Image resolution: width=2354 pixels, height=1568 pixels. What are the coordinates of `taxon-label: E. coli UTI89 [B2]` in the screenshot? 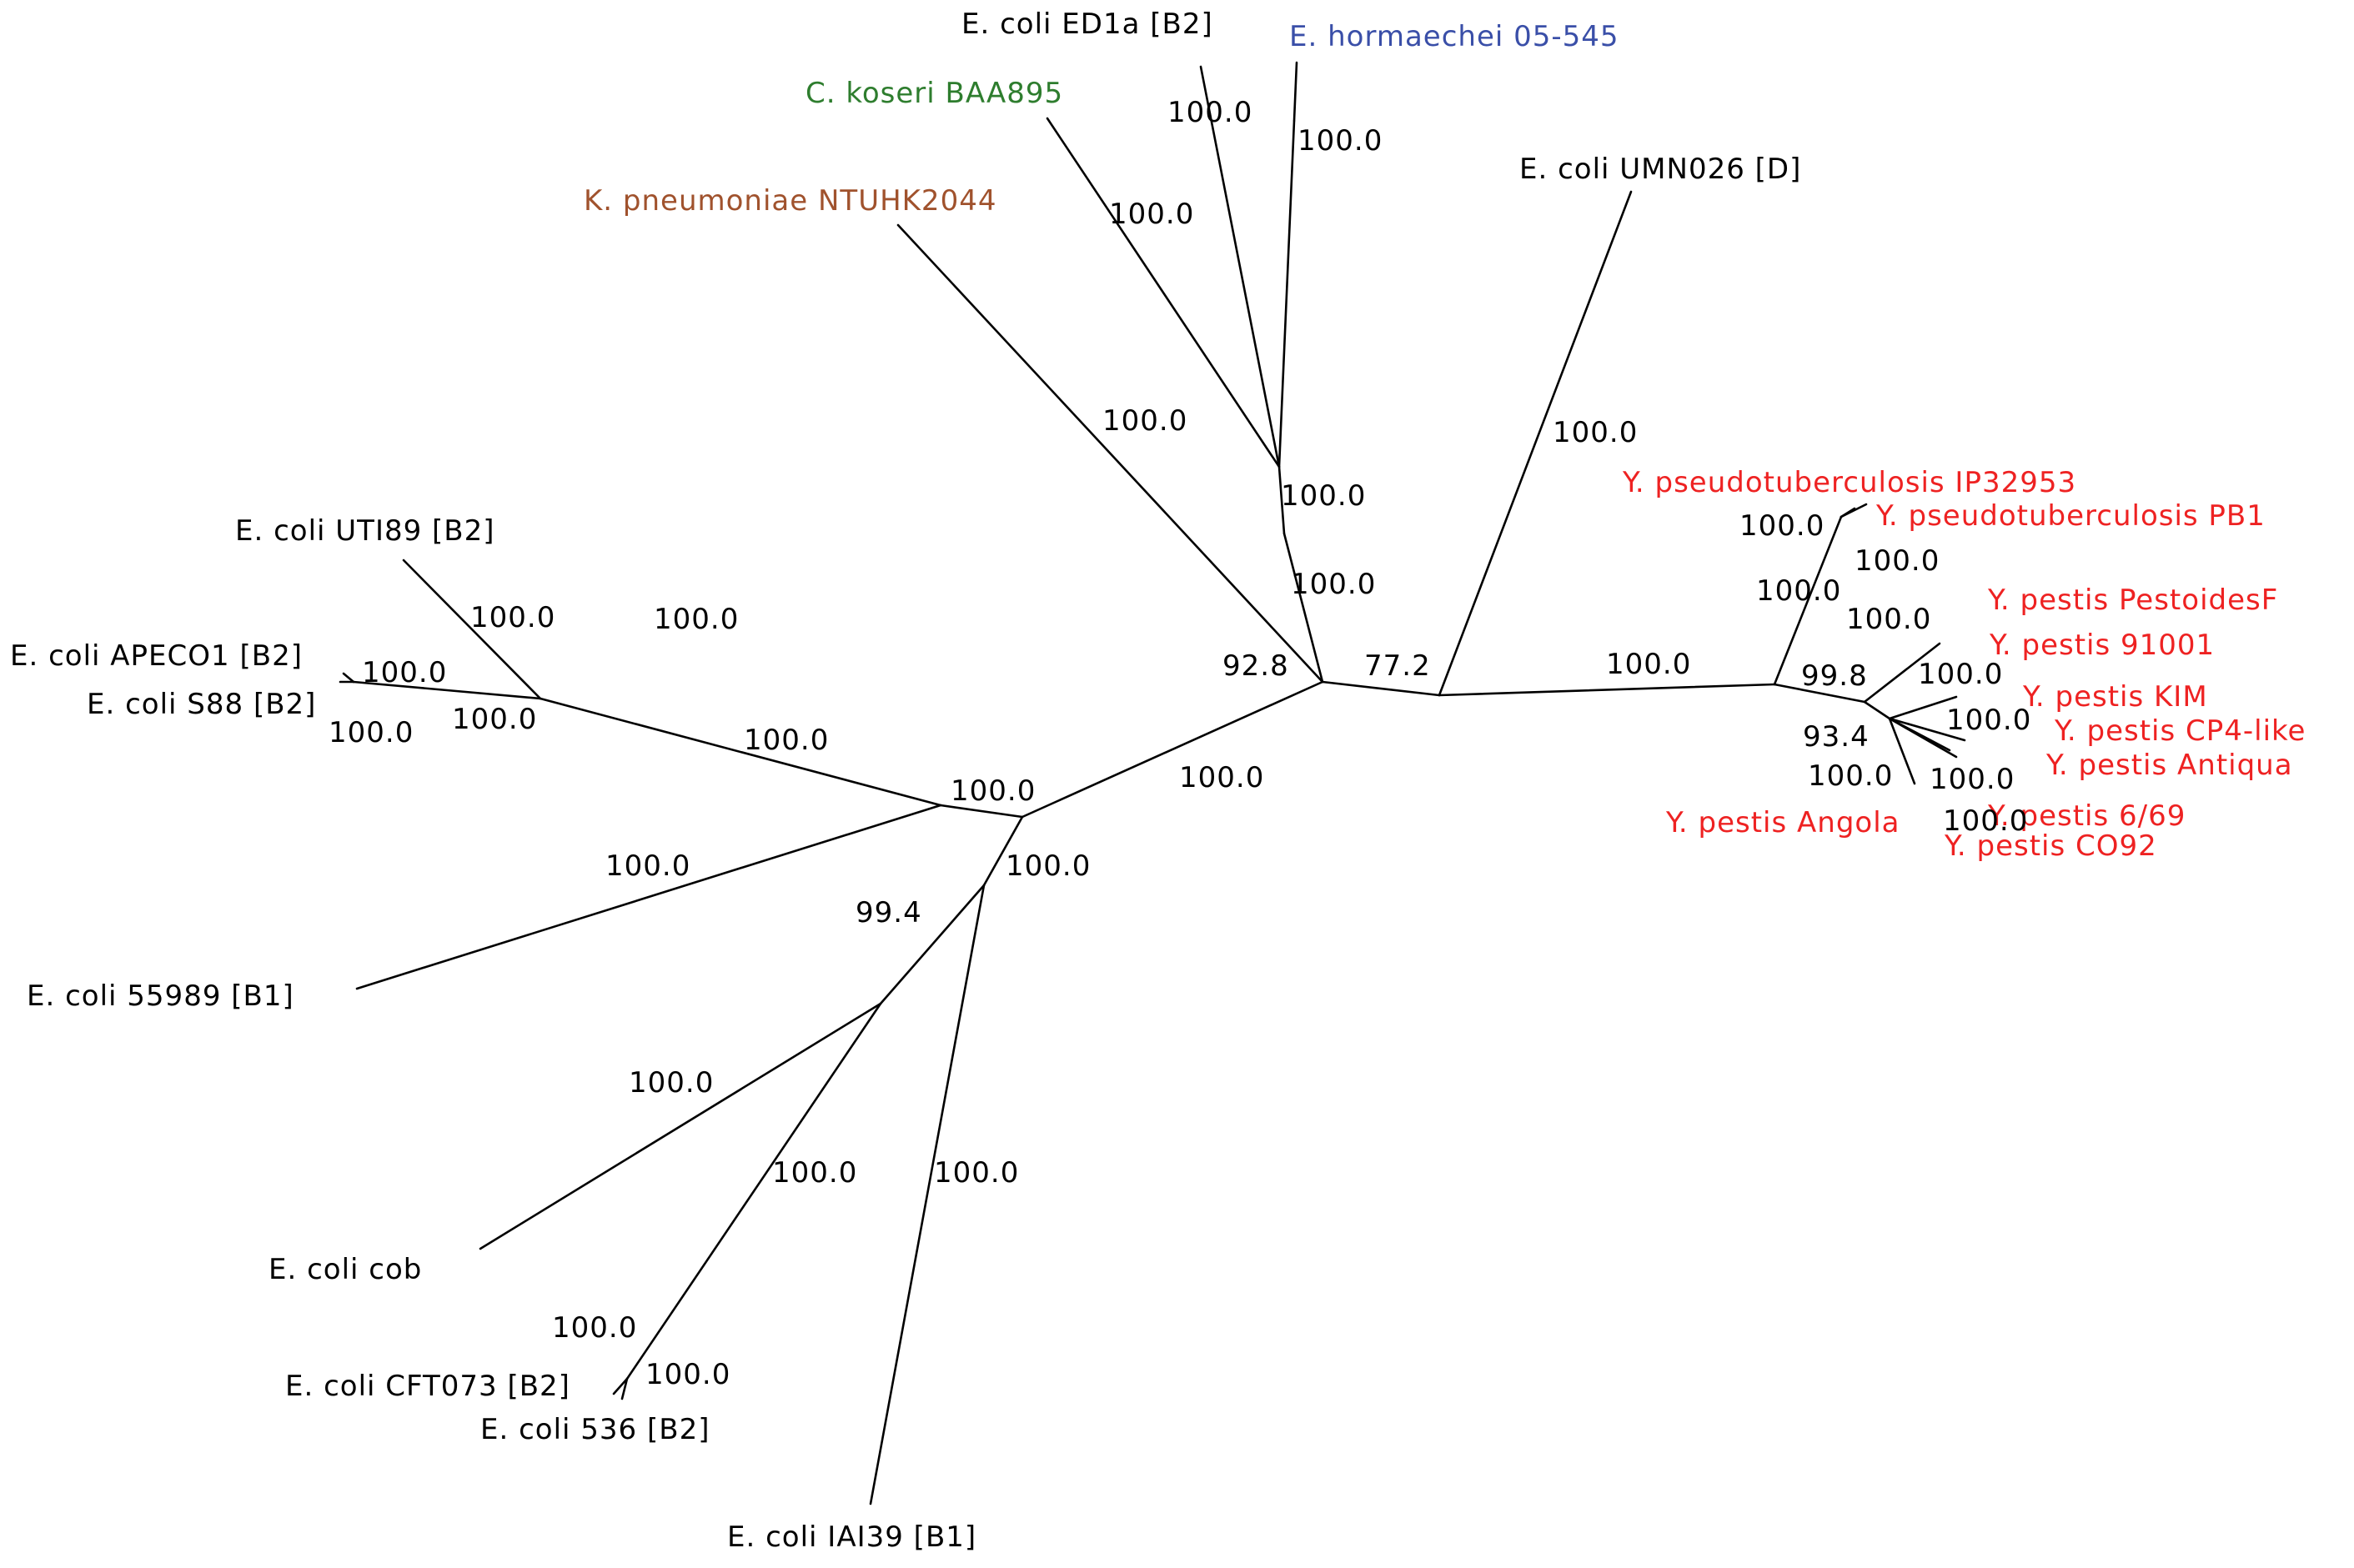 It's located at (365, 531).